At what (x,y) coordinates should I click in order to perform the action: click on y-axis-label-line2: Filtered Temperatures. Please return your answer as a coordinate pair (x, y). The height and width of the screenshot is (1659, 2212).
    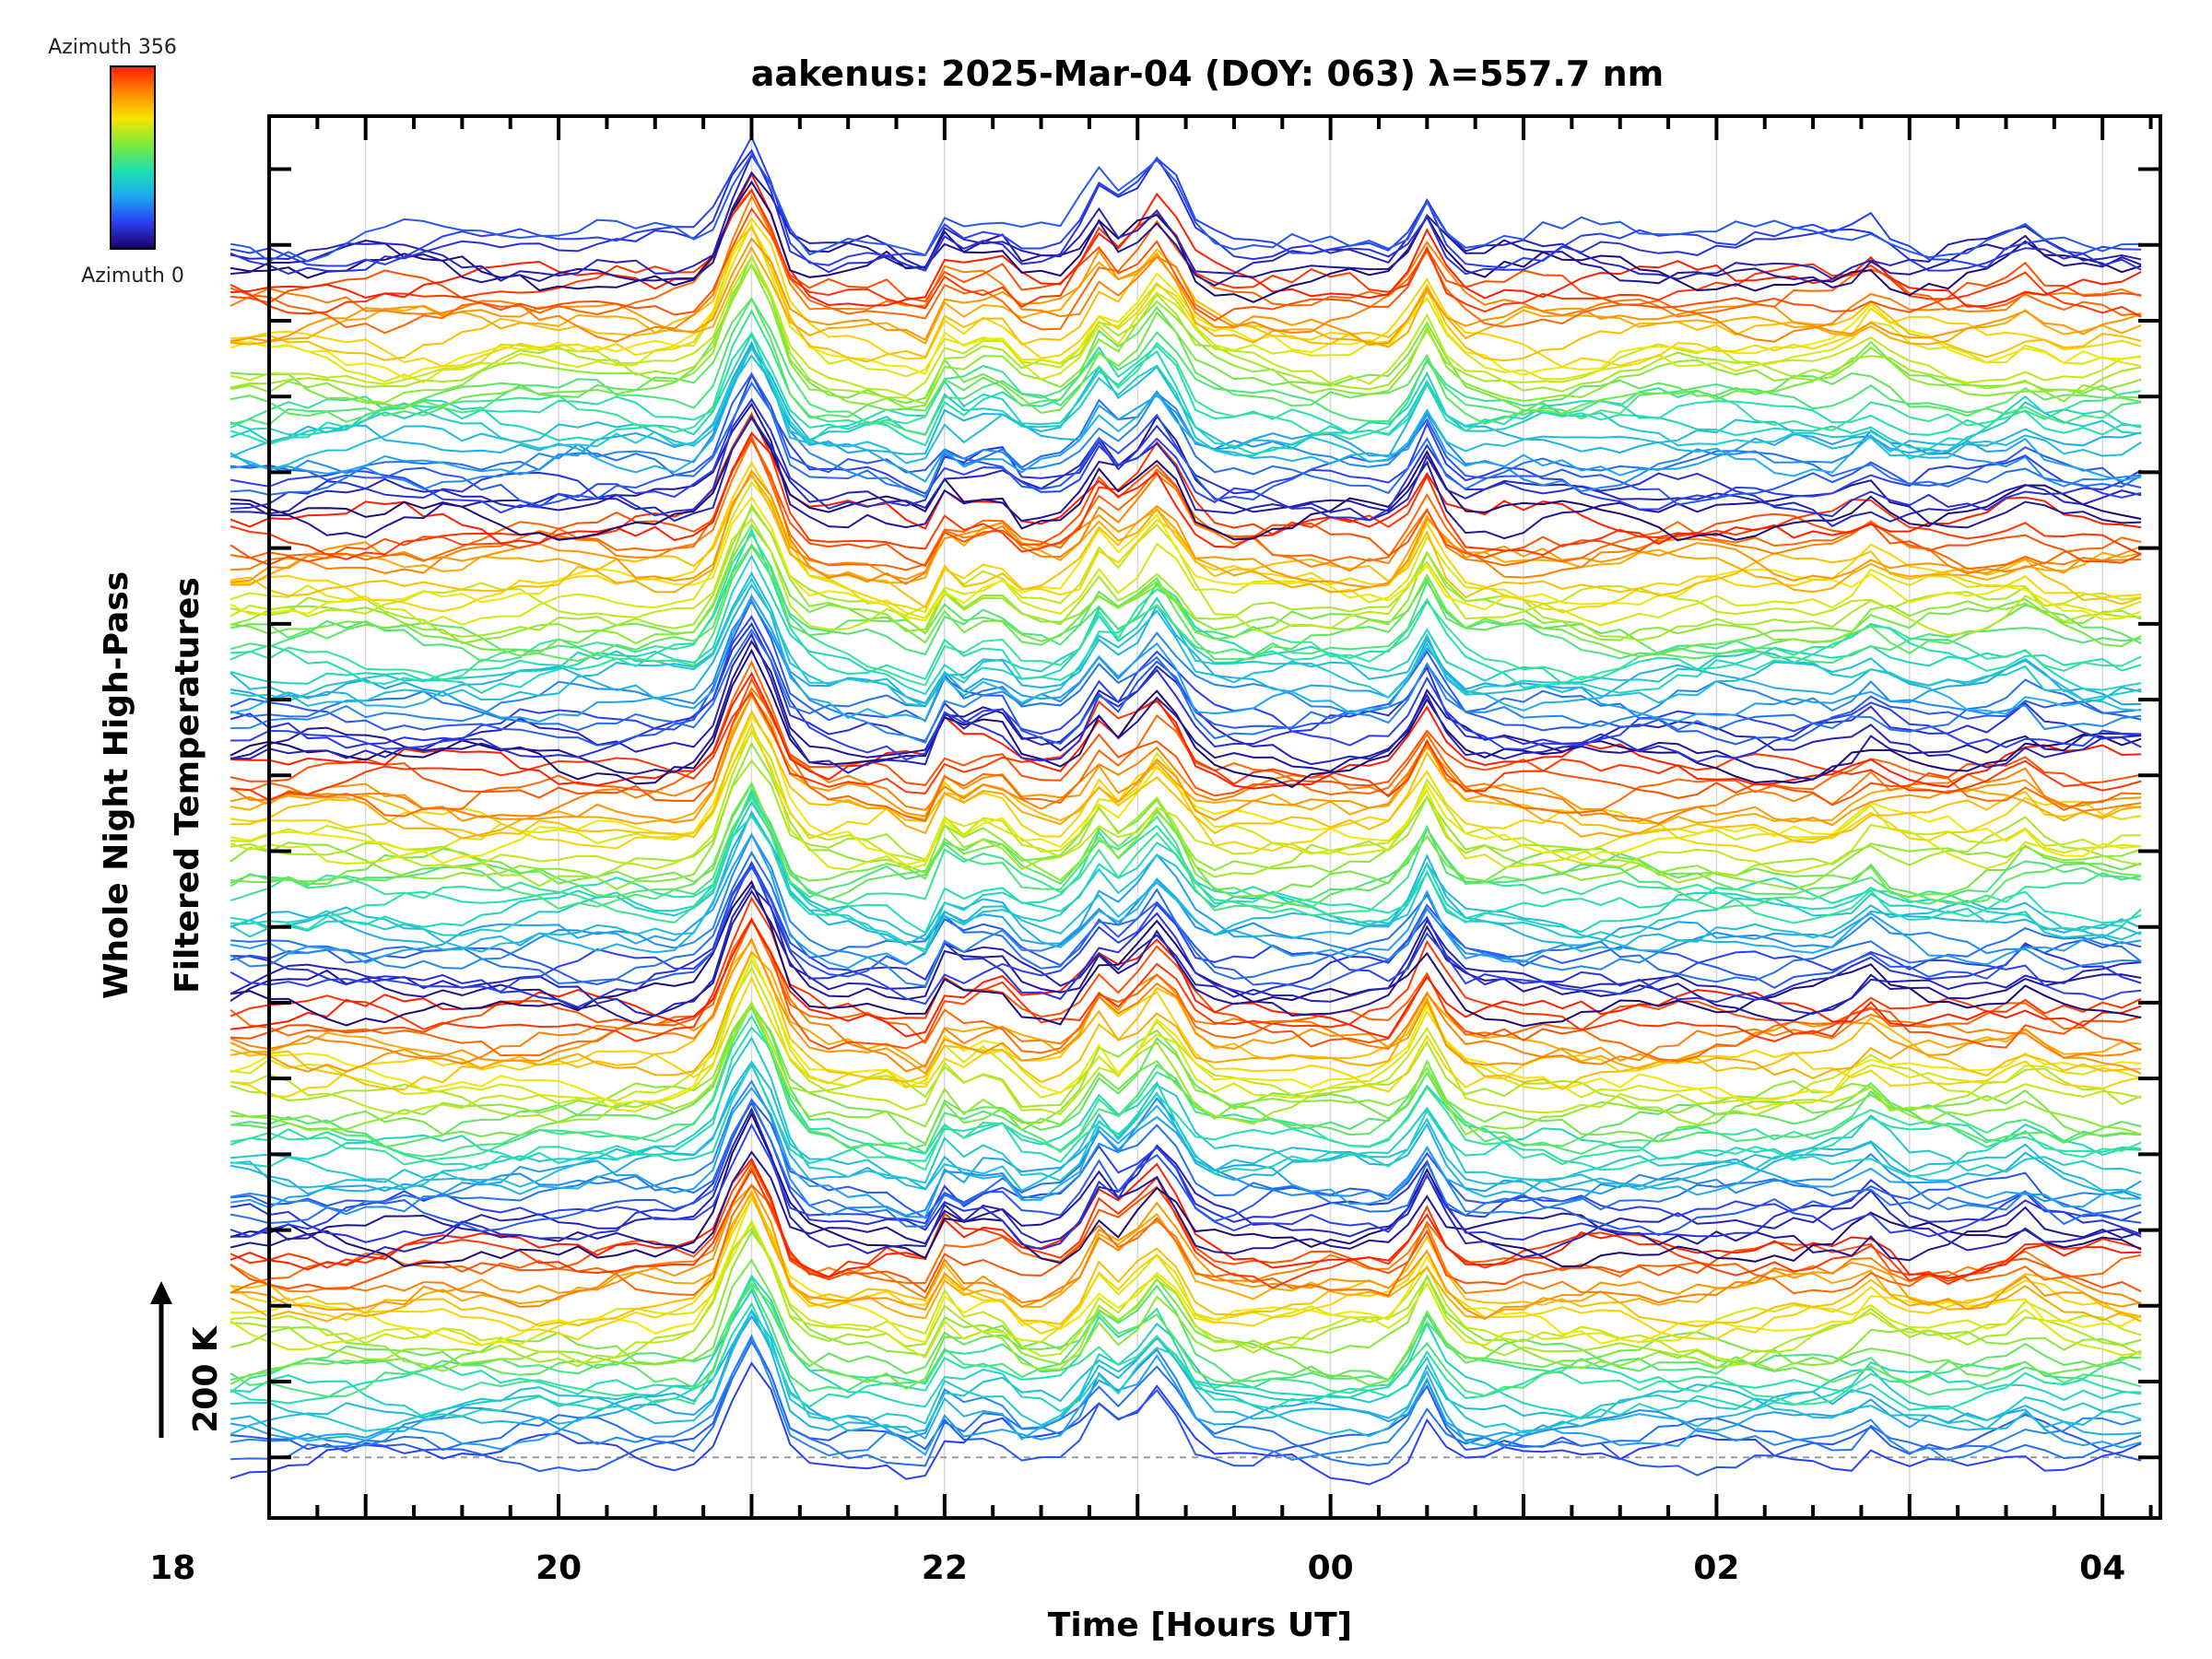
    Looking at the image, I should click on (187, 785).